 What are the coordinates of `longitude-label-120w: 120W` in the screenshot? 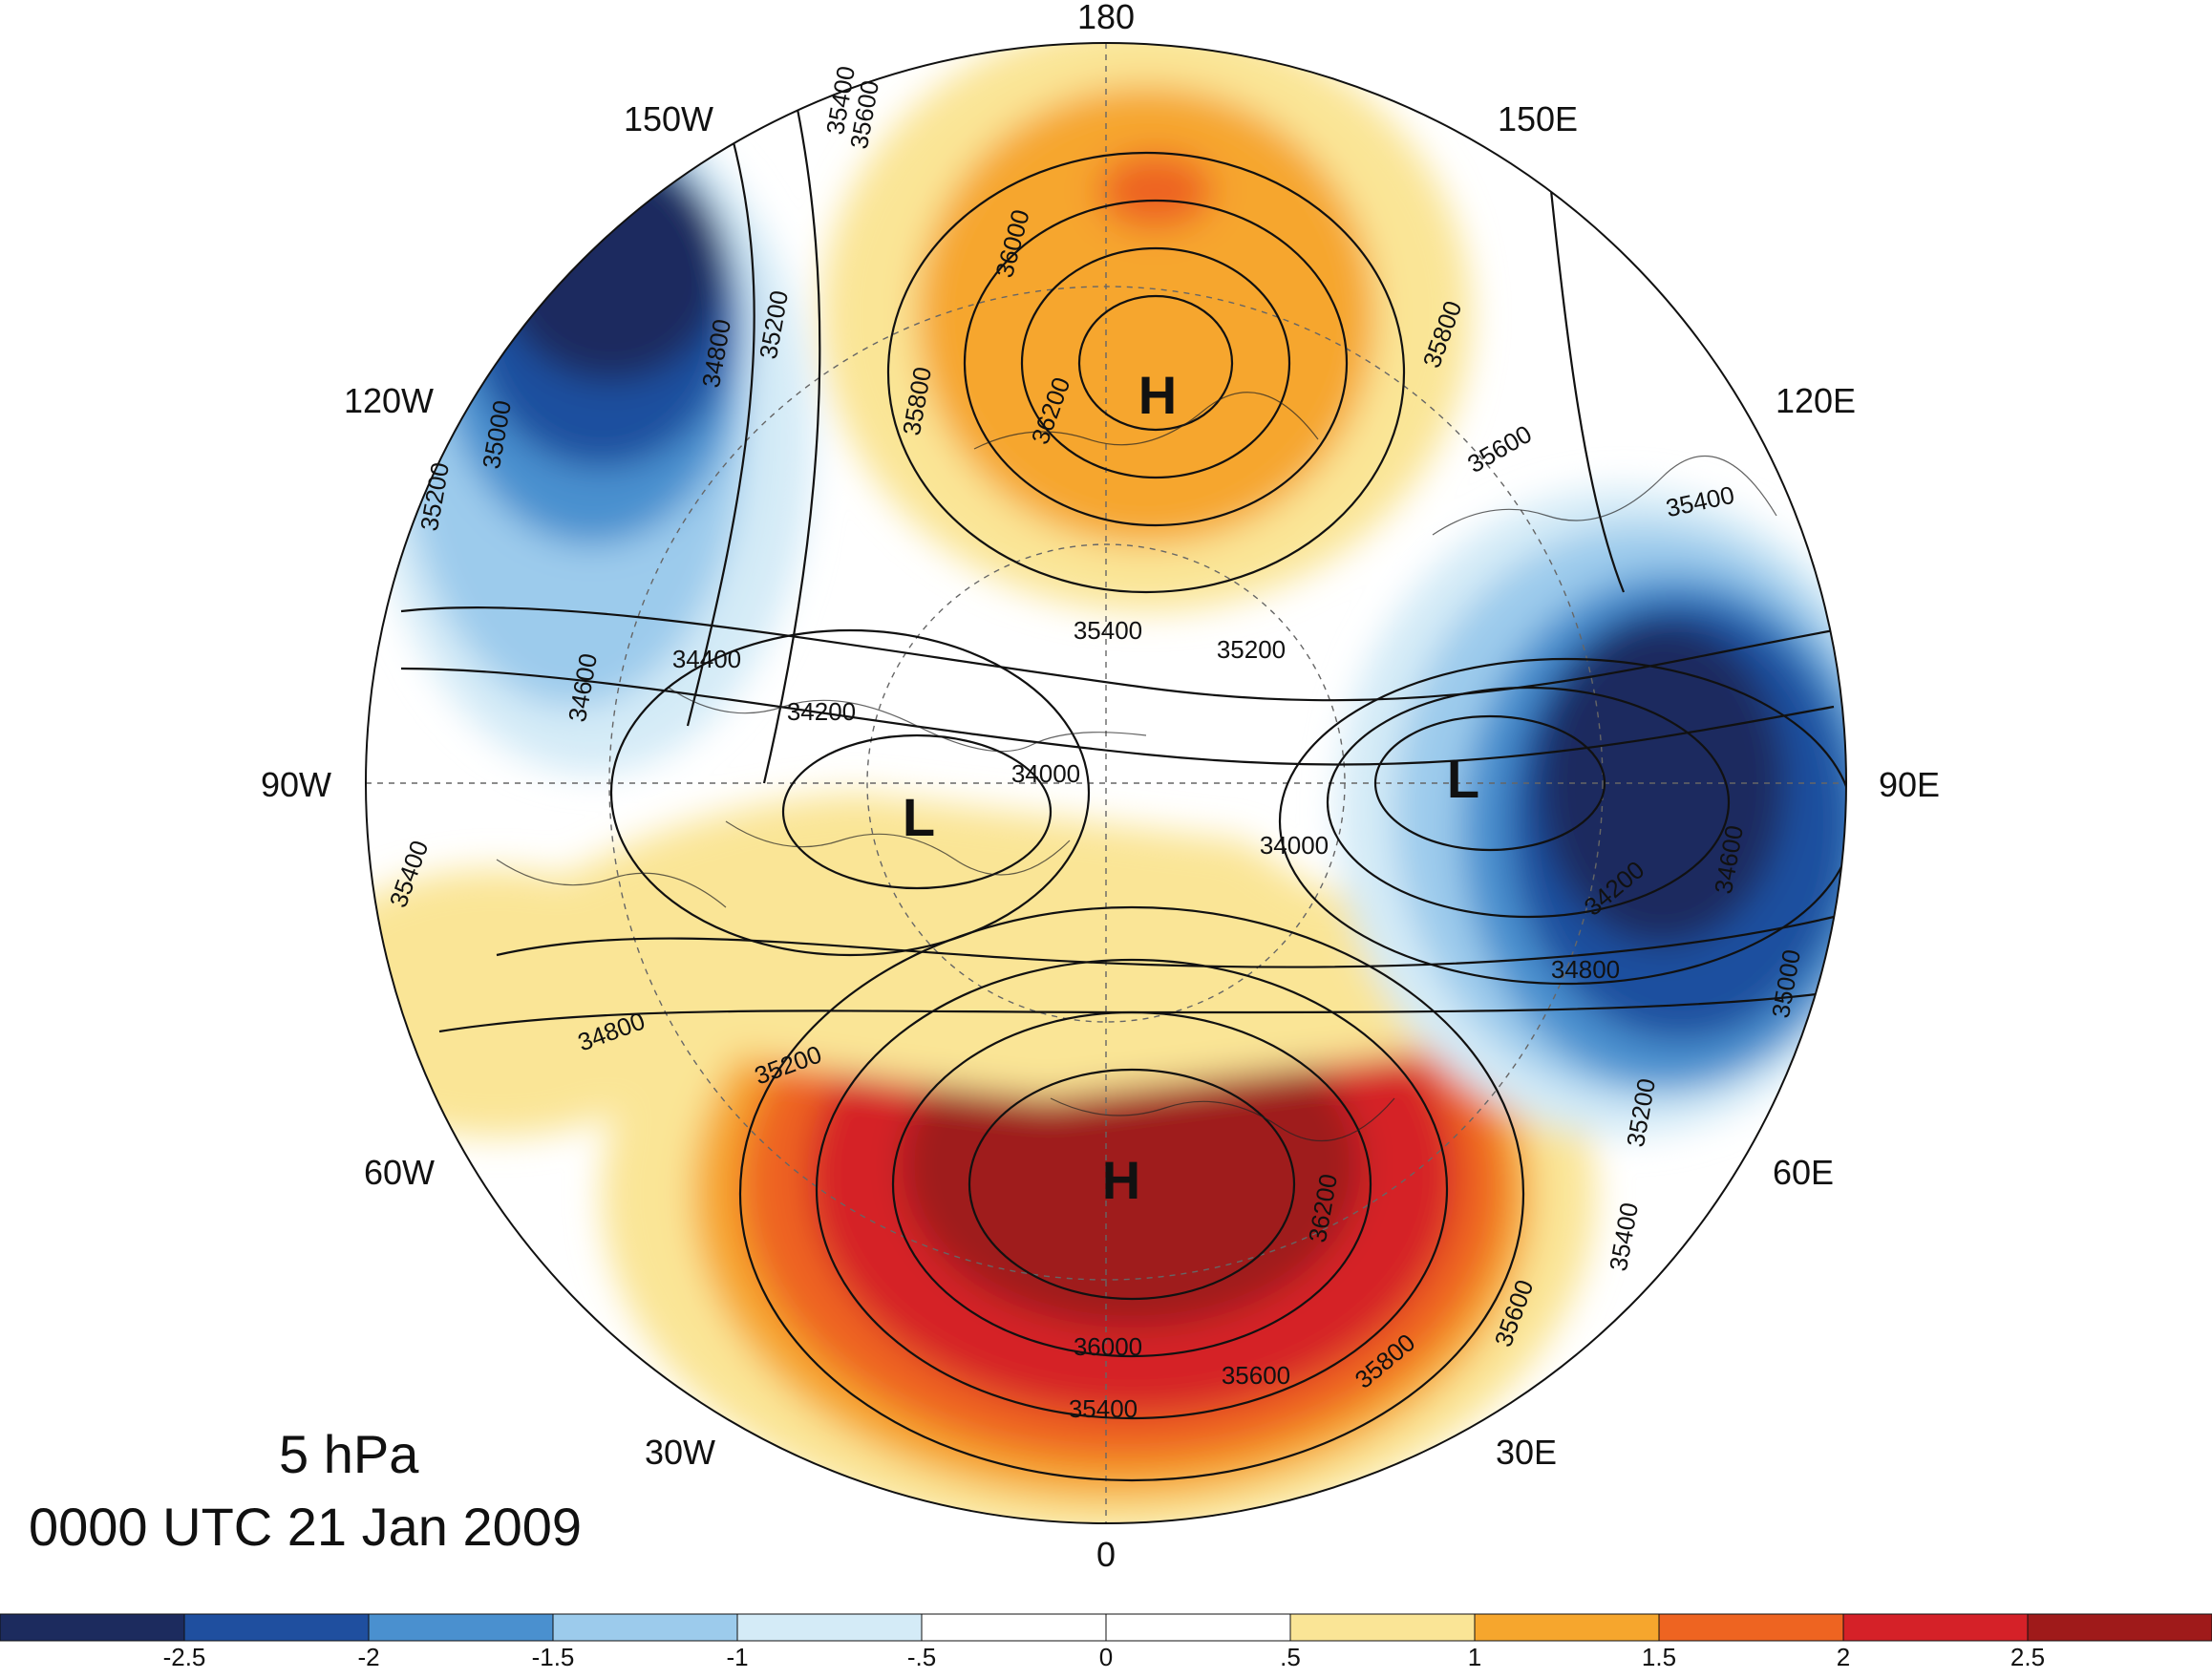 It's located at (389, 401).